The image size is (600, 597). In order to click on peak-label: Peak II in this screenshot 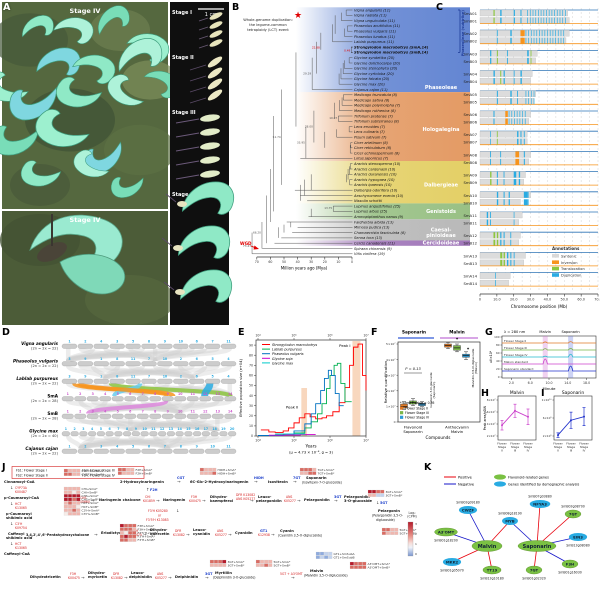, I will do `click(292, 407)`.